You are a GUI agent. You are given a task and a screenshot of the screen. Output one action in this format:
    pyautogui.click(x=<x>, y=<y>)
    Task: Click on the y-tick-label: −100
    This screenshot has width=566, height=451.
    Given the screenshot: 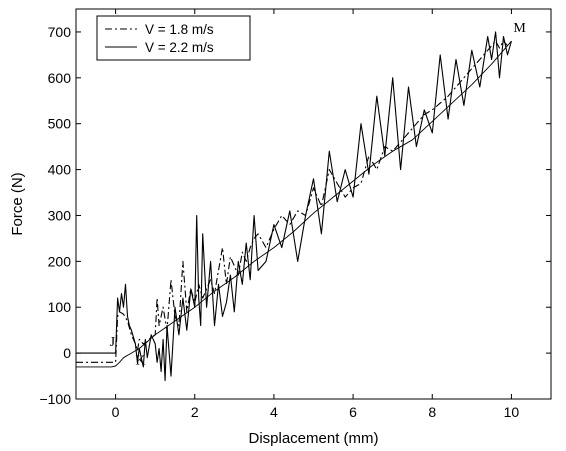 What is the action you would take?
    pyautogui.click(x=55, y=399)
    